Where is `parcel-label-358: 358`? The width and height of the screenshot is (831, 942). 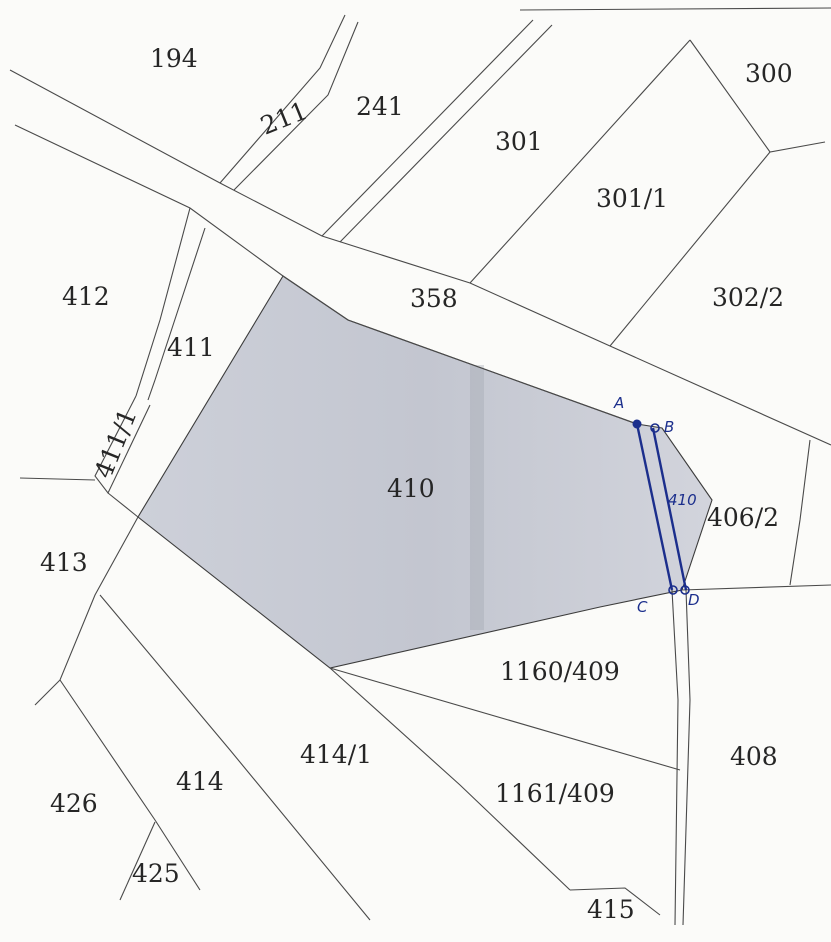 parcel-label-358: 358 is located at coordinates (434, 298).